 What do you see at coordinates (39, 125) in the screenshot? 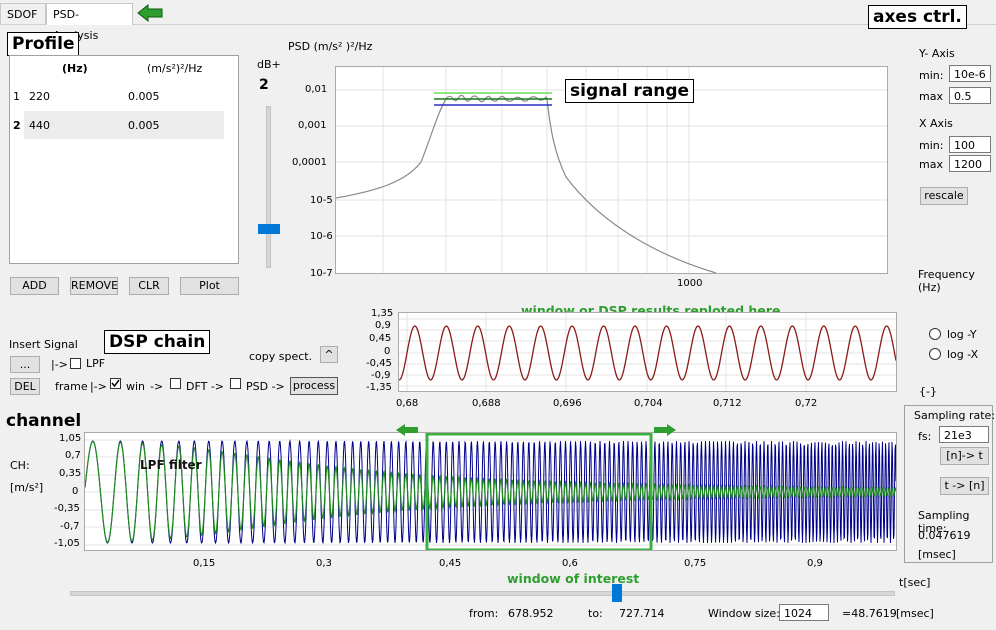
I see `freq-cell: 440` at bounding box center [39, 125].